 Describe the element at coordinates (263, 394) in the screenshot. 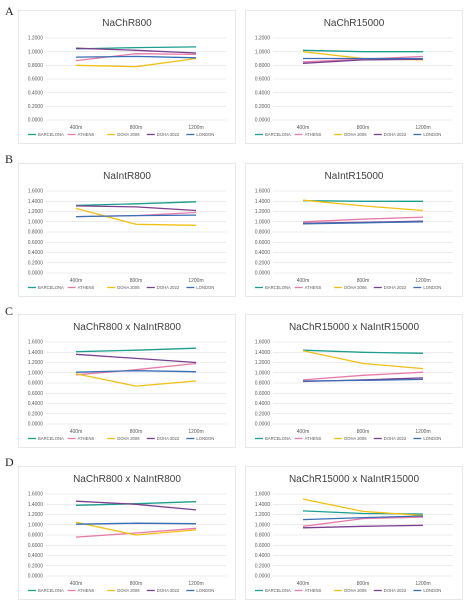

I see `y-tick-label: 0.6000` at that location.